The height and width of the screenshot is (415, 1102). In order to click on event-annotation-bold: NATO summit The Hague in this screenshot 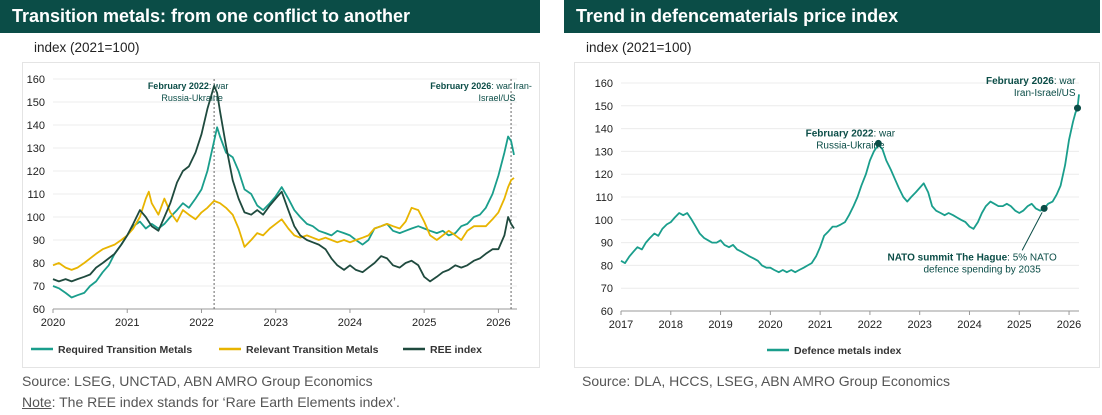, I will do `click(947, 257)`.